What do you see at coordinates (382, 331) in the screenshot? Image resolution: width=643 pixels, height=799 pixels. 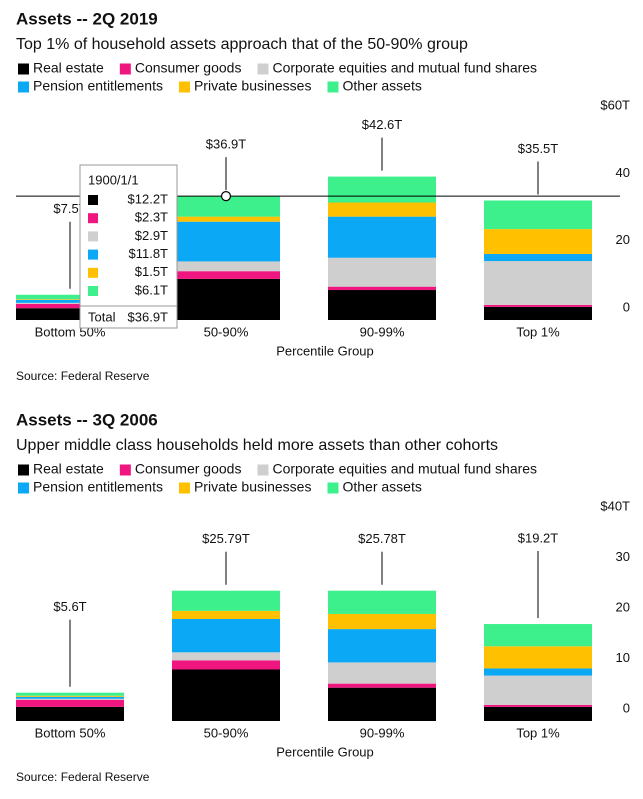 I see `x-tick-label: 90-99%` at bounding box center [382, 331].